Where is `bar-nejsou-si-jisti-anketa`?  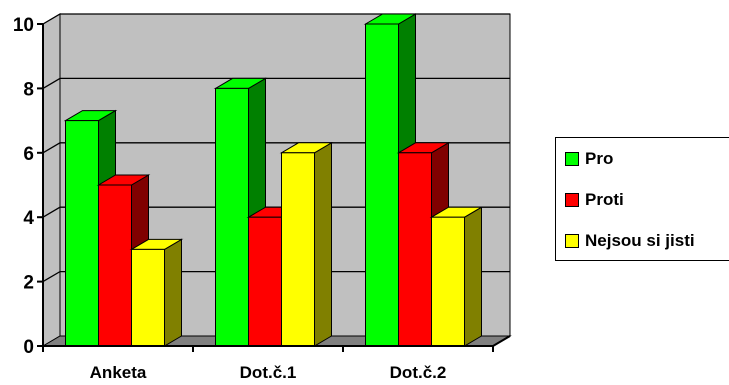 bar-nejsou-si-jisti-anketa is located at coordinates (156, 292).